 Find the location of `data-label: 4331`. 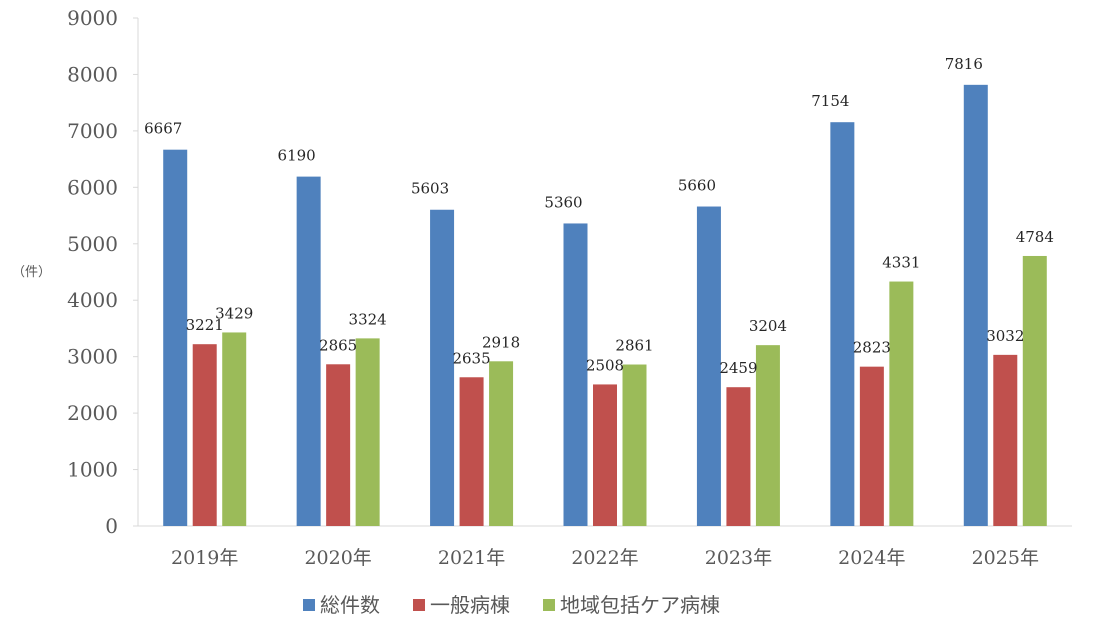

data-label: 4331 is located at coordinates (901, 263).